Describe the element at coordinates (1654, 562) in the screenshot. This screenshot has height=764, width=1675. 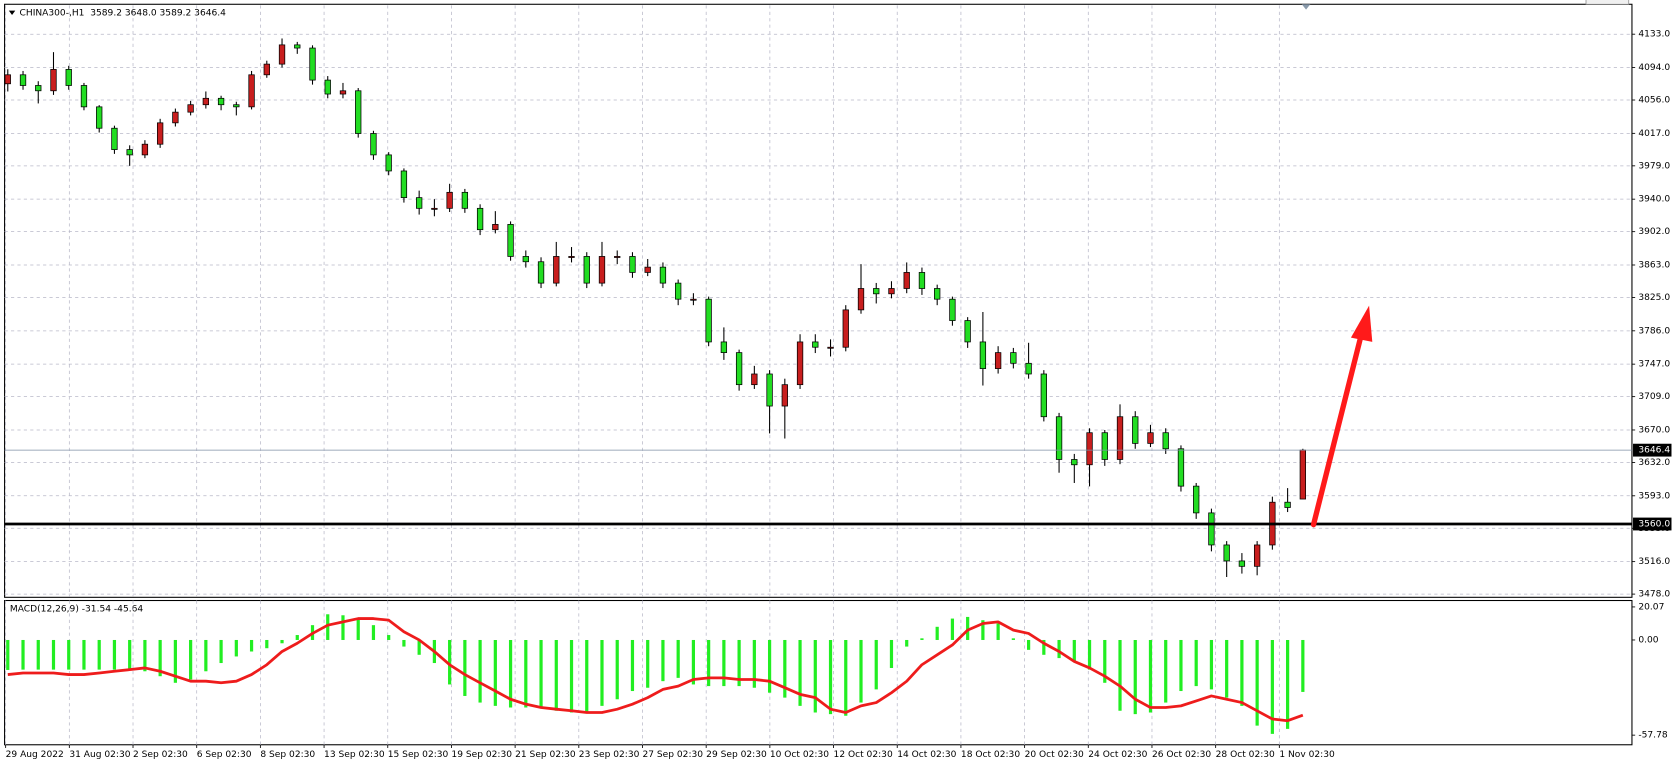
I see `y-tick-label: 3516.0` at that location.